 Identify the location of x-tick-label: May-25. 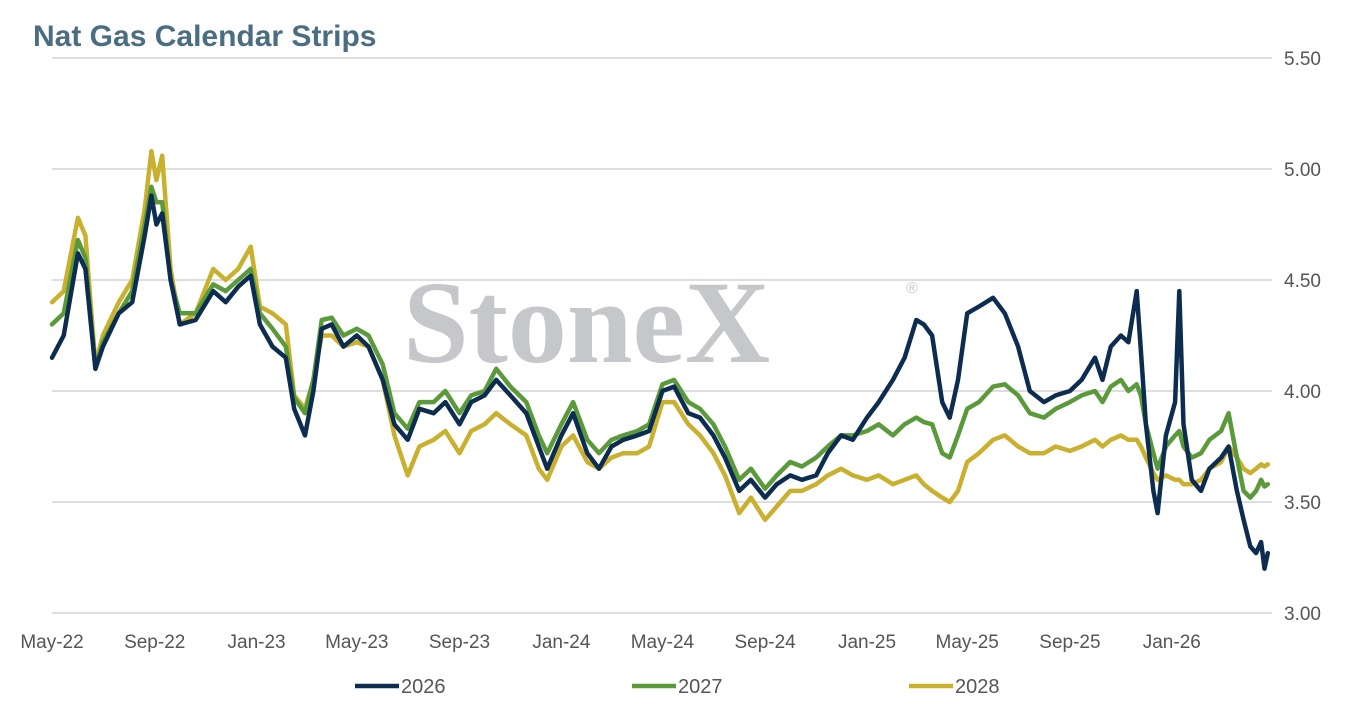
(967, 642).